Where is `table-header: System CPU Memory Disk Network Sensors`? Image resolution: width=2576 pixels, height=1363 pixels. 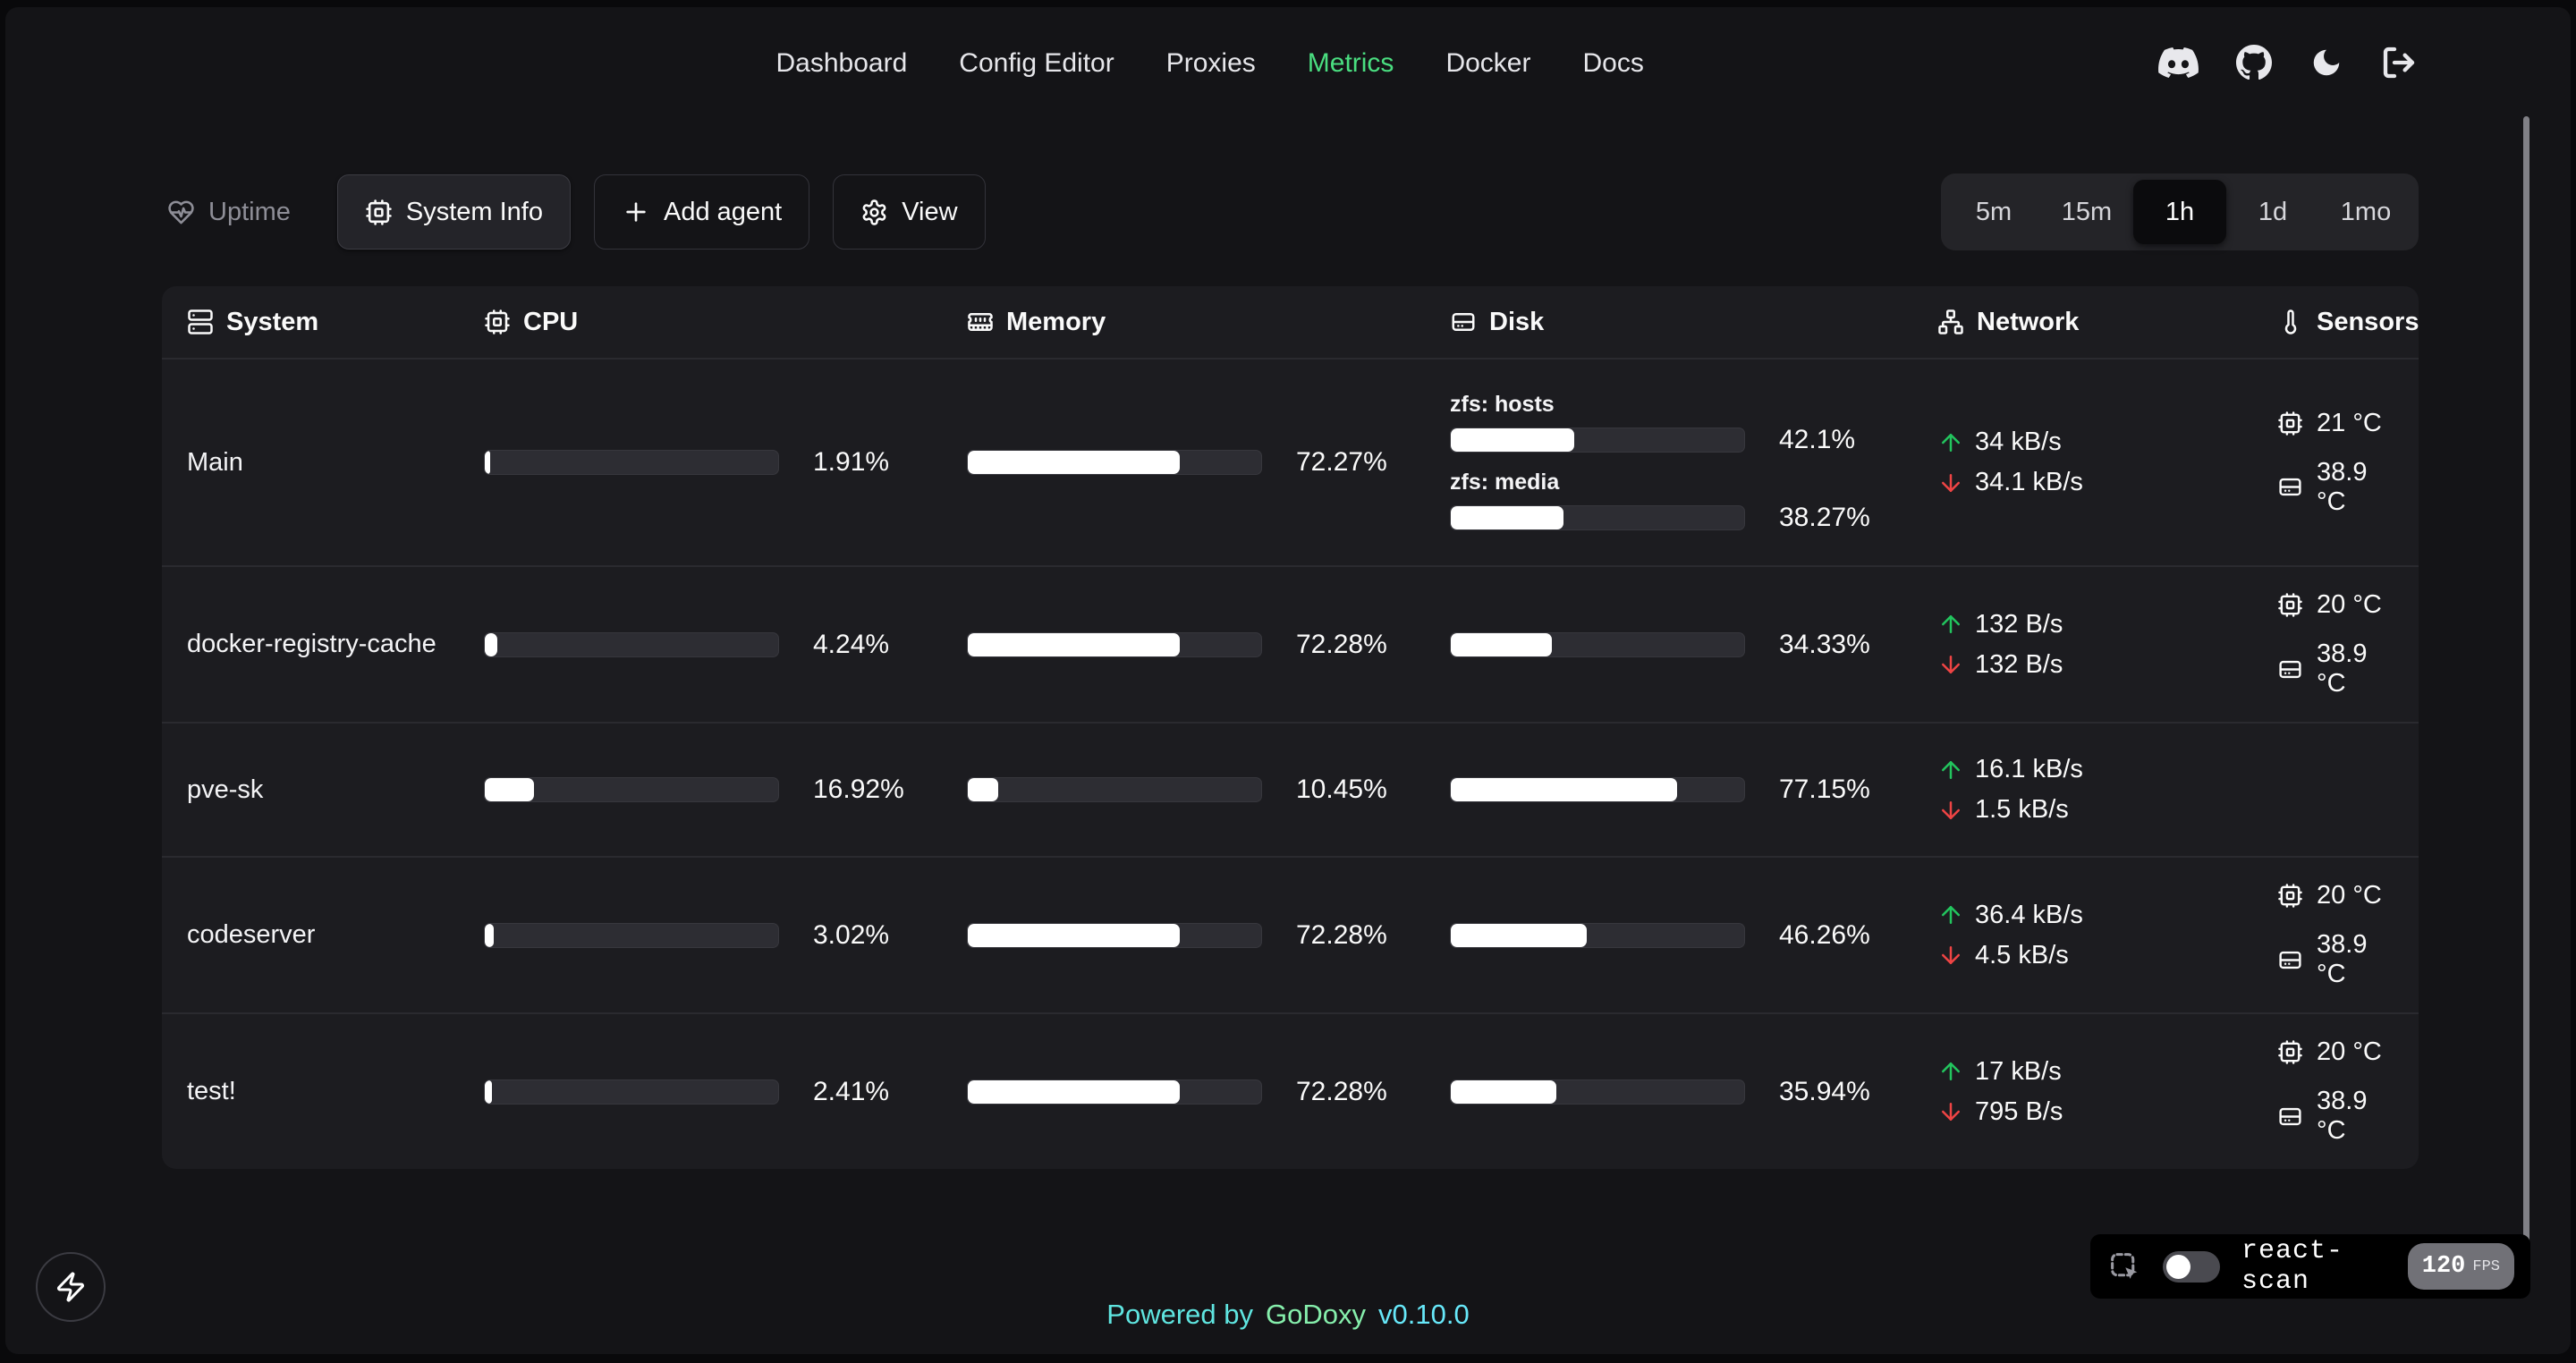
table-header: System CPU Memory Disk Network Sensors is located at coordinates (1290, 322).